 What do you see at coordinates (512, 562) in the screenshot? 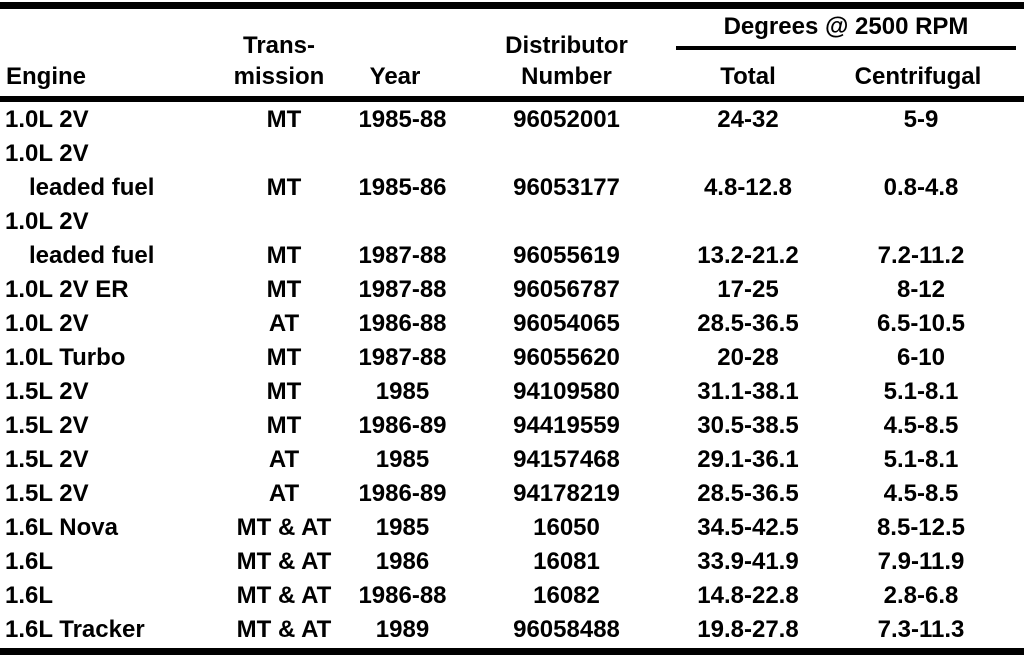
I see `table-row: 1.6L MT & AT 1986 16081 33.9-41.9 7.9-11.9` at bounding box center [512, 562].